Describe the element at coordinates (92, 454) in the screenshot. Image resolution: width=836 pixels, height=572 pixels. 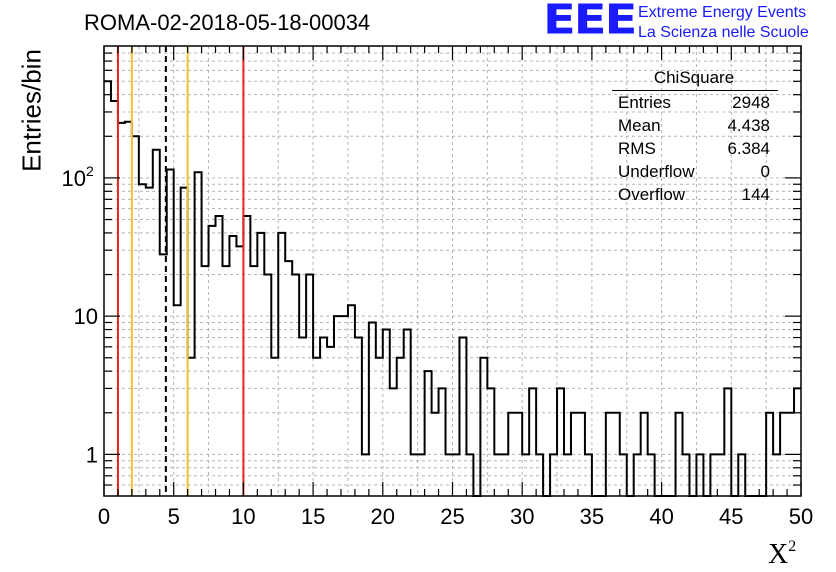
I see `y-tick-label: 1` at that location.